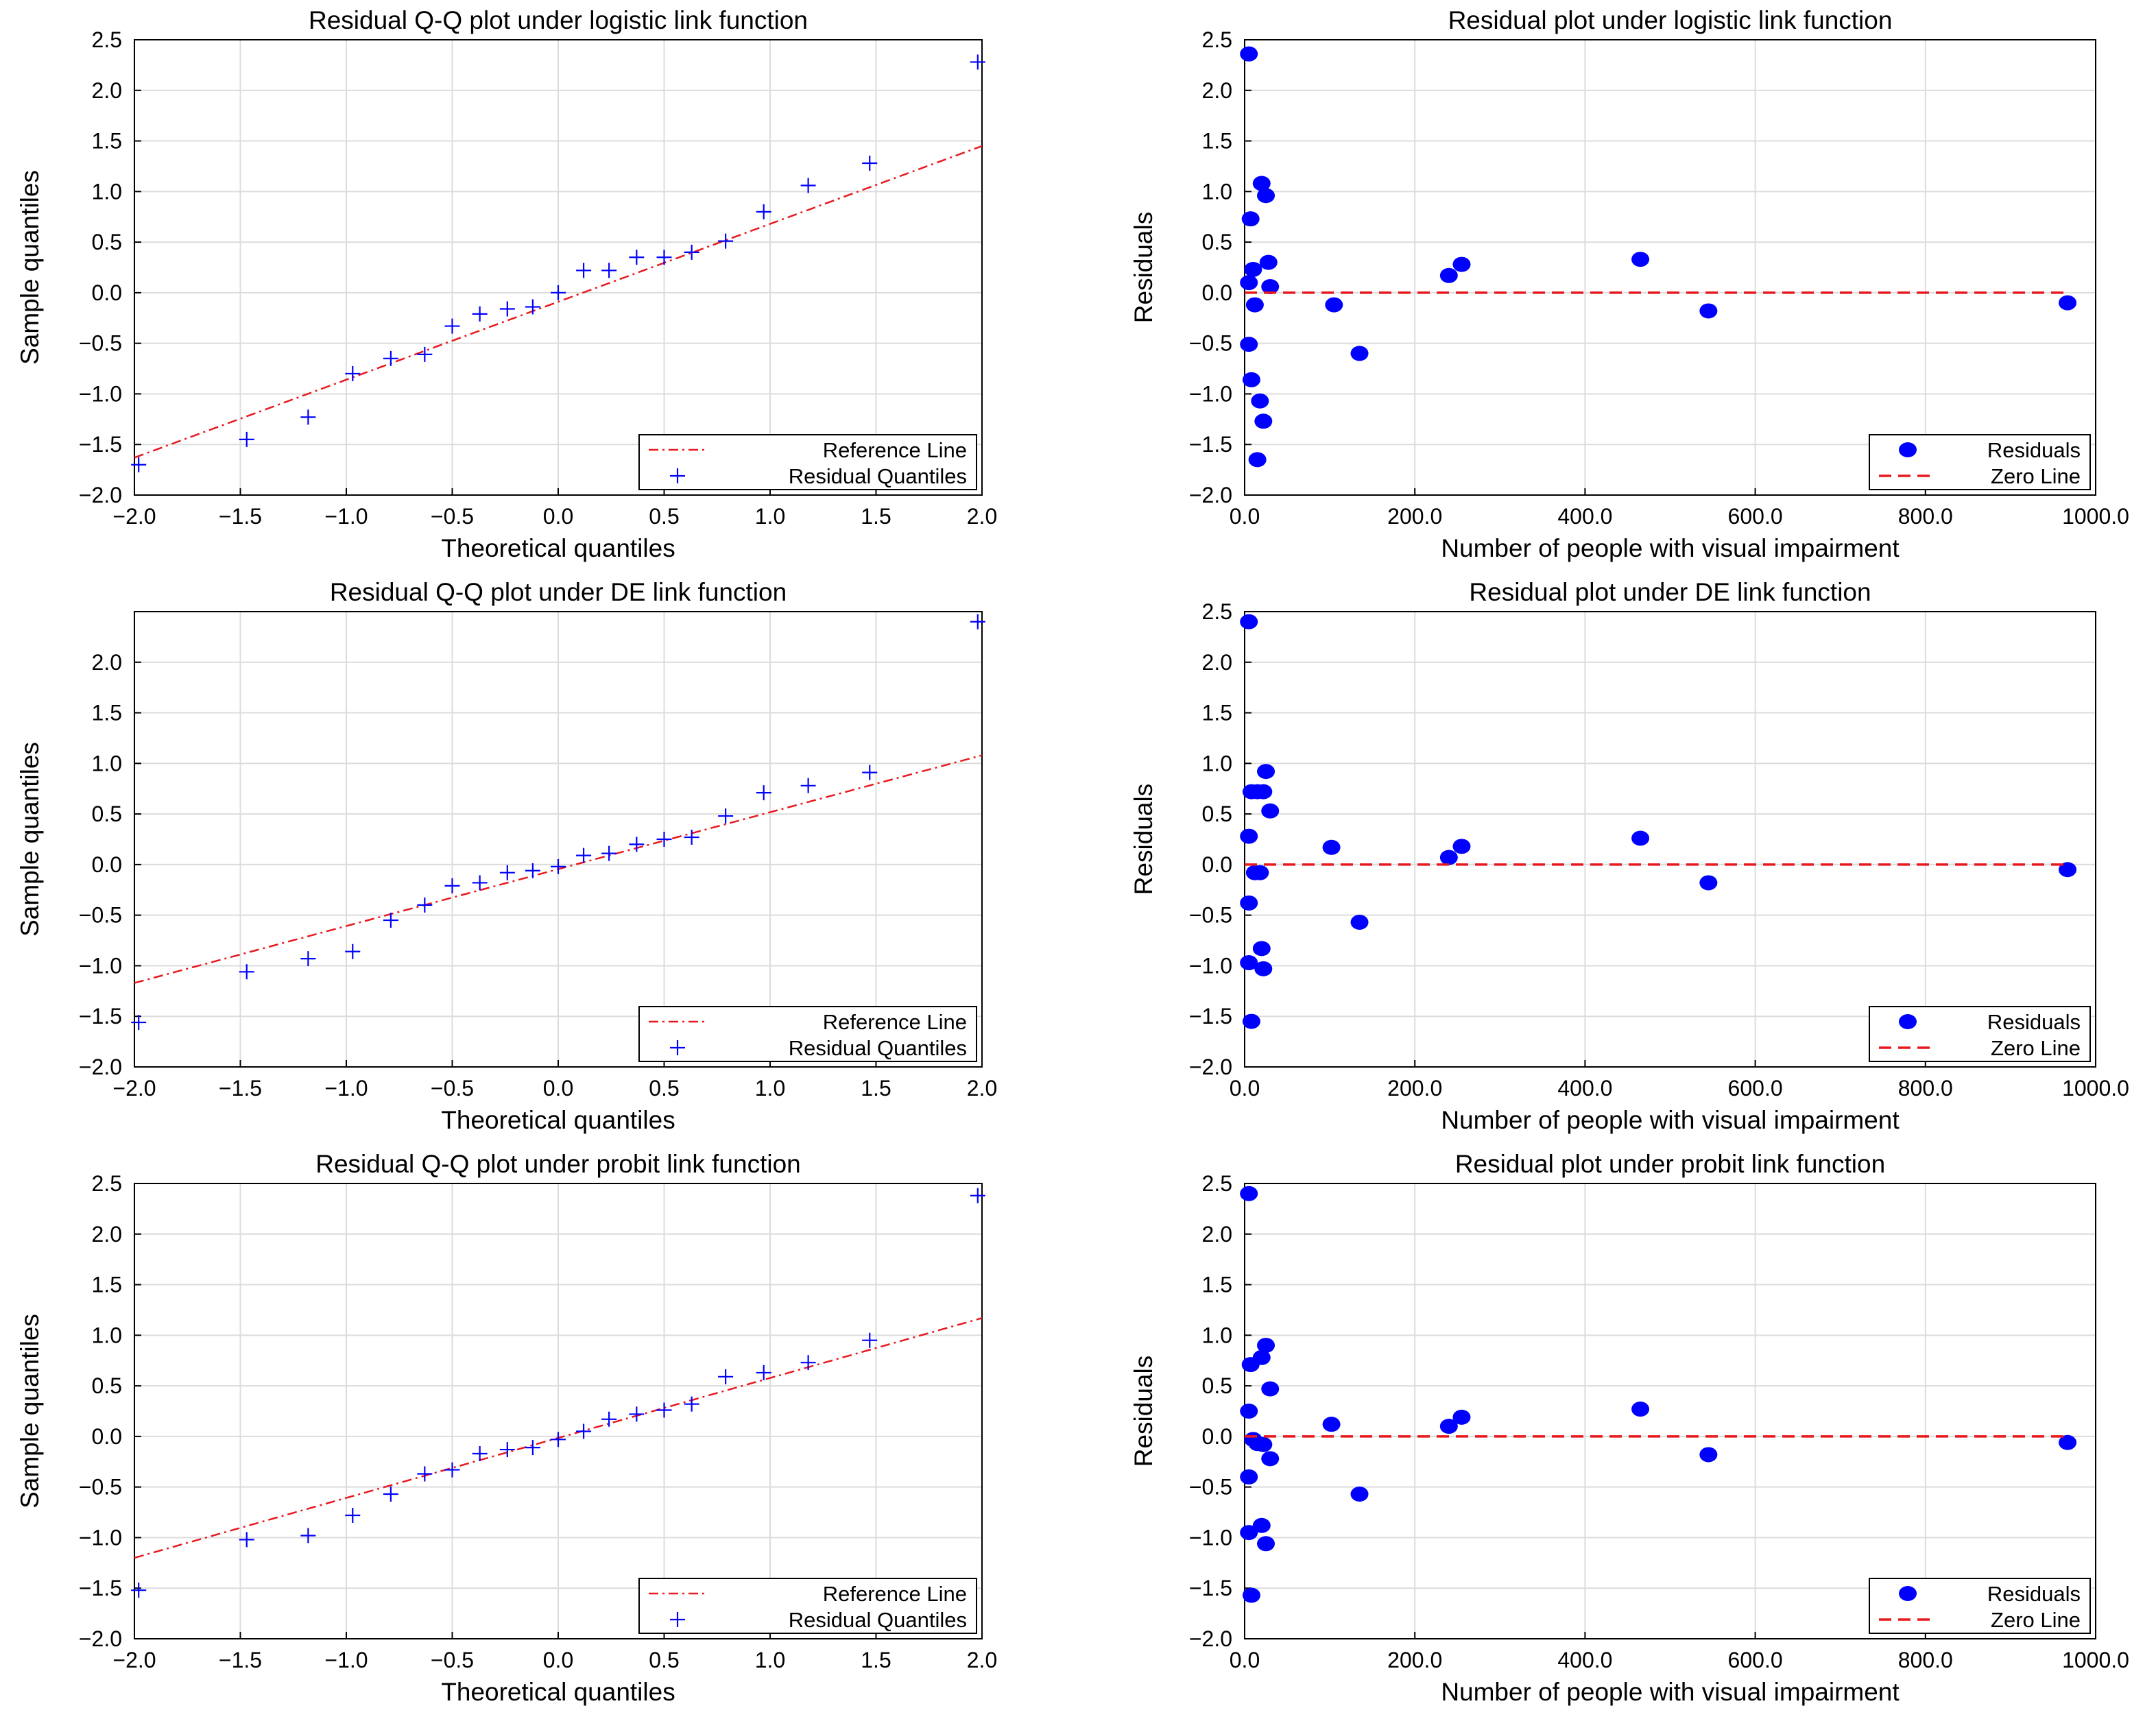  Describe the element at coordinates (895, 1594) in the screenshot. I see `legend-label: Reference Line` at that location.